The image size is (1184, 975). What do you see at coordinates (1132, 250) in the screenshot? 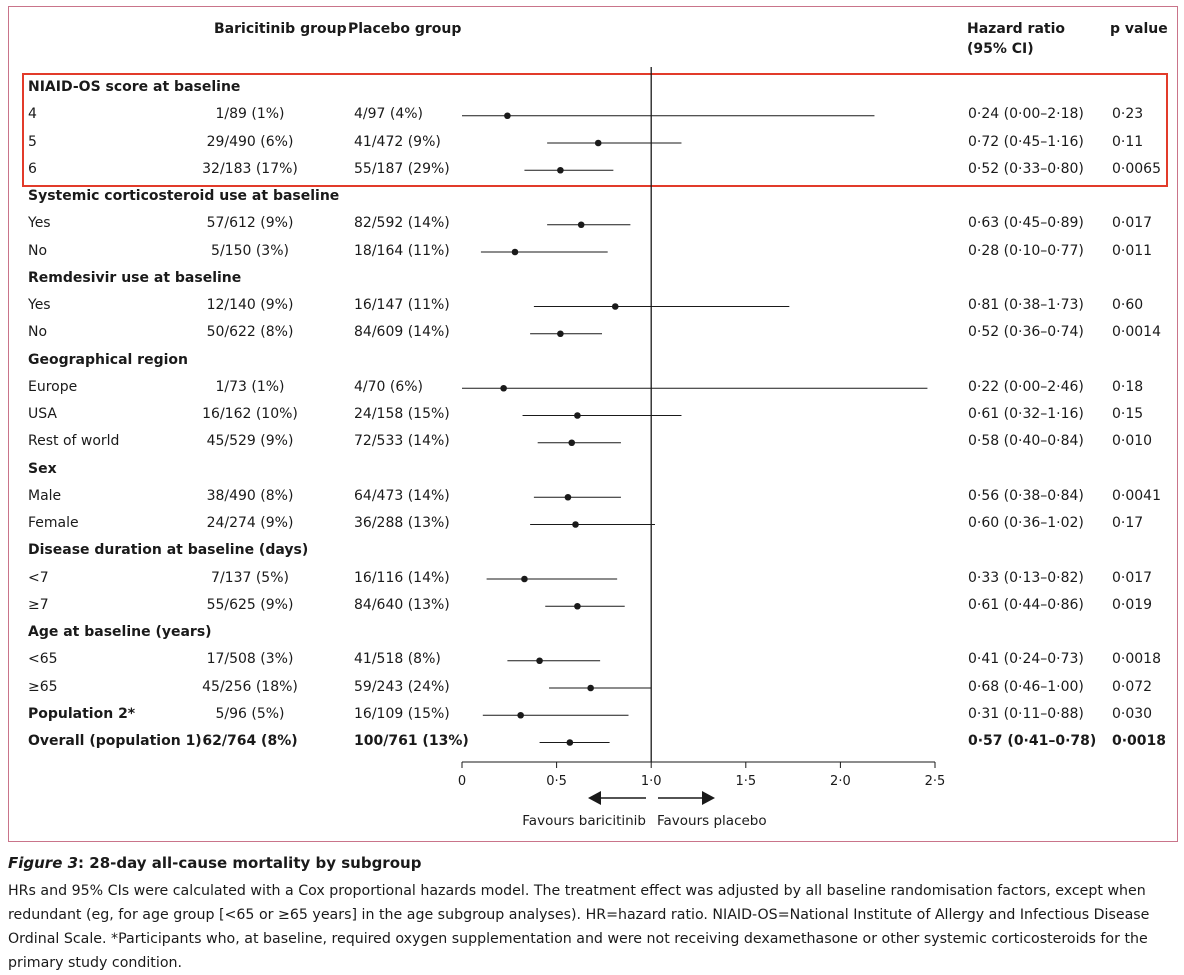
I see `p-value: 0·011` at bounding box center [1132, 250].